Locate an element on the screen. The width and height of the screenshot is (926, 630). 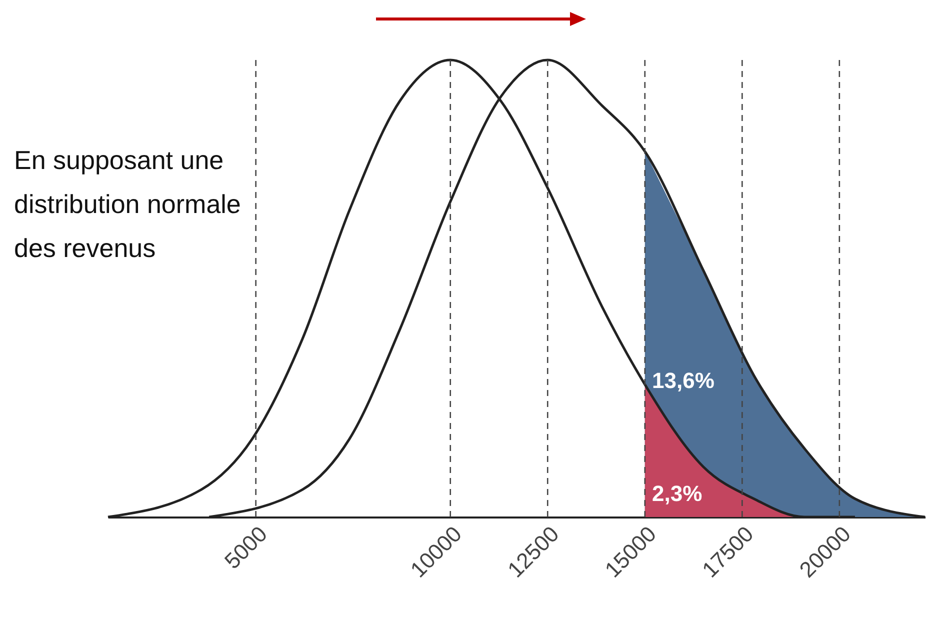
annotation: 2,3% is located at coordinates (677, 494).